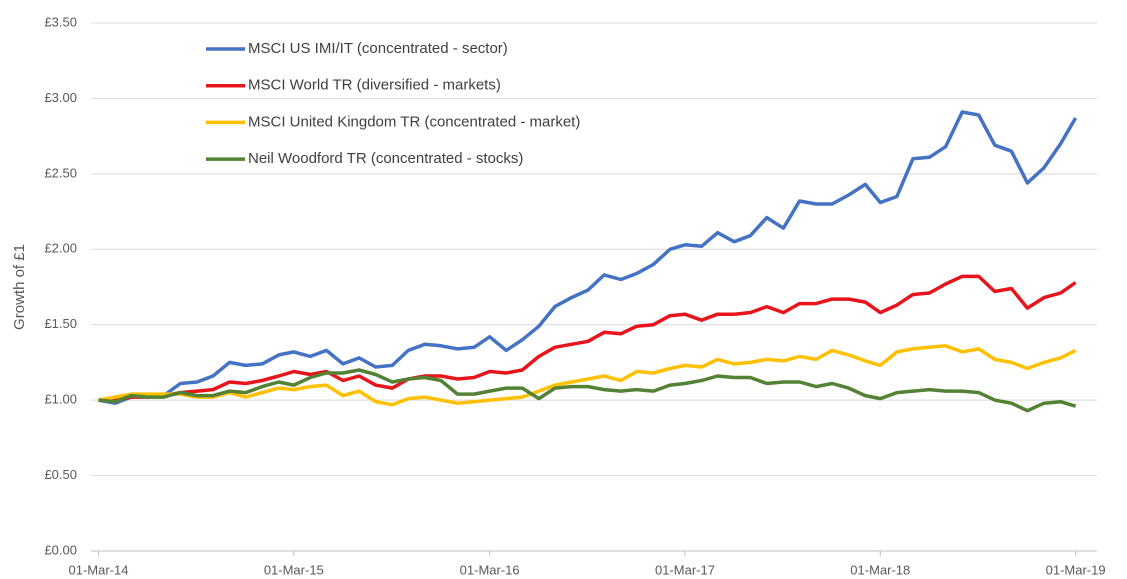  Describe the element at coordinates (374, 85) in the screenshot. I see `legend-label: MSCI World TR (diversified - markets)` at that location.